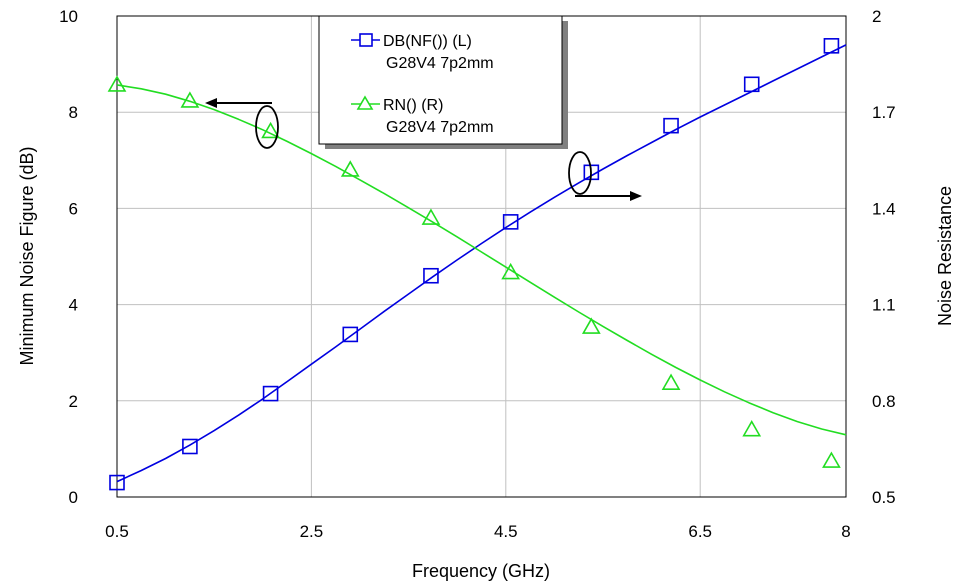 The height and width of the screenshot is (584, 954). Describe the element at coordinates (73, 401) in the screenshot. I see `y-left-tick-label: 2` at that location.